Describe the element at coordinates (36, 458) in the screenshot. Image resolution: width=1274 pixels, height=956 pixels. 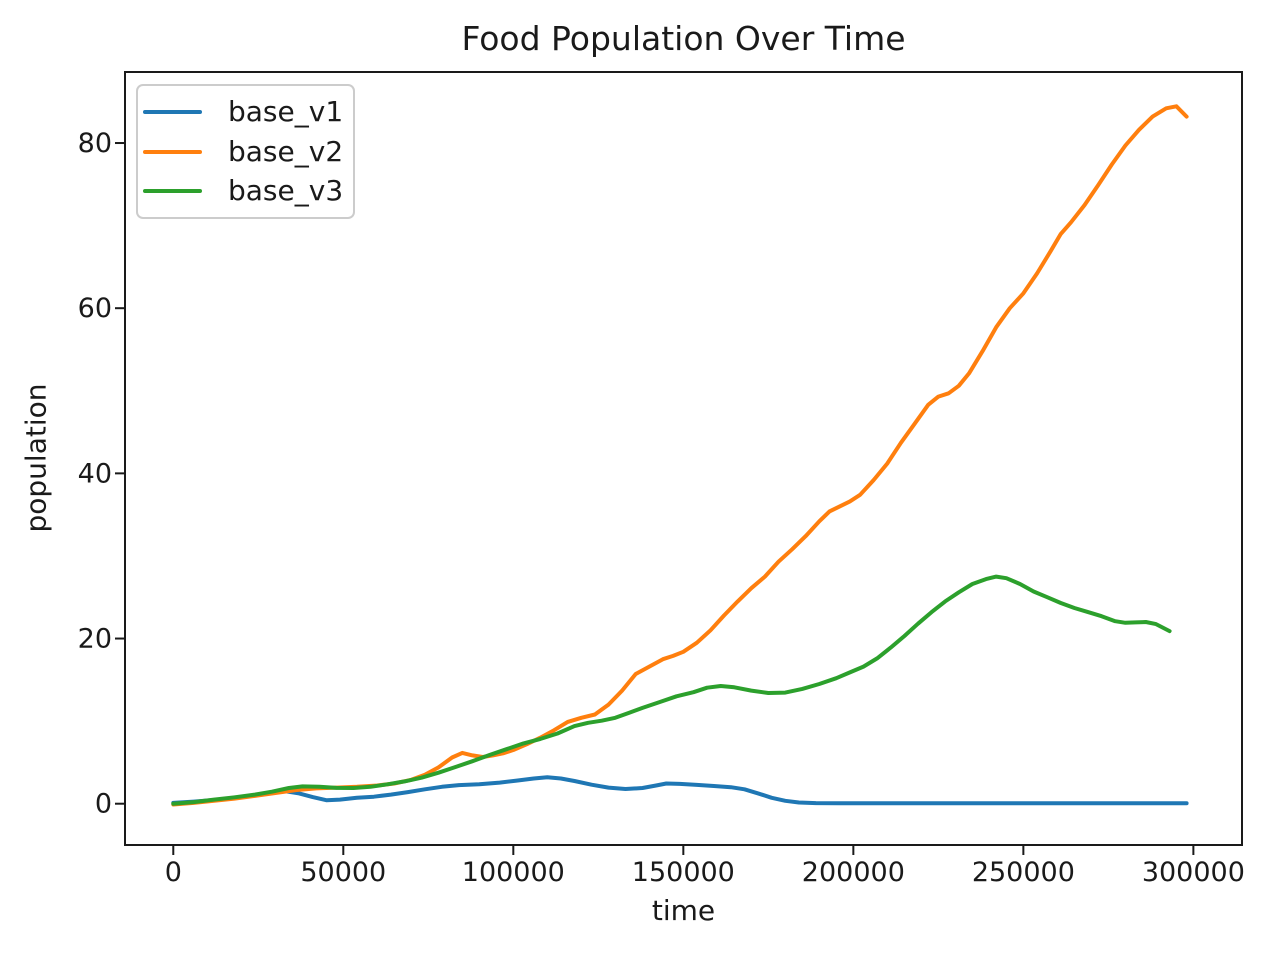
I see `y-axis-label: population` at that location.